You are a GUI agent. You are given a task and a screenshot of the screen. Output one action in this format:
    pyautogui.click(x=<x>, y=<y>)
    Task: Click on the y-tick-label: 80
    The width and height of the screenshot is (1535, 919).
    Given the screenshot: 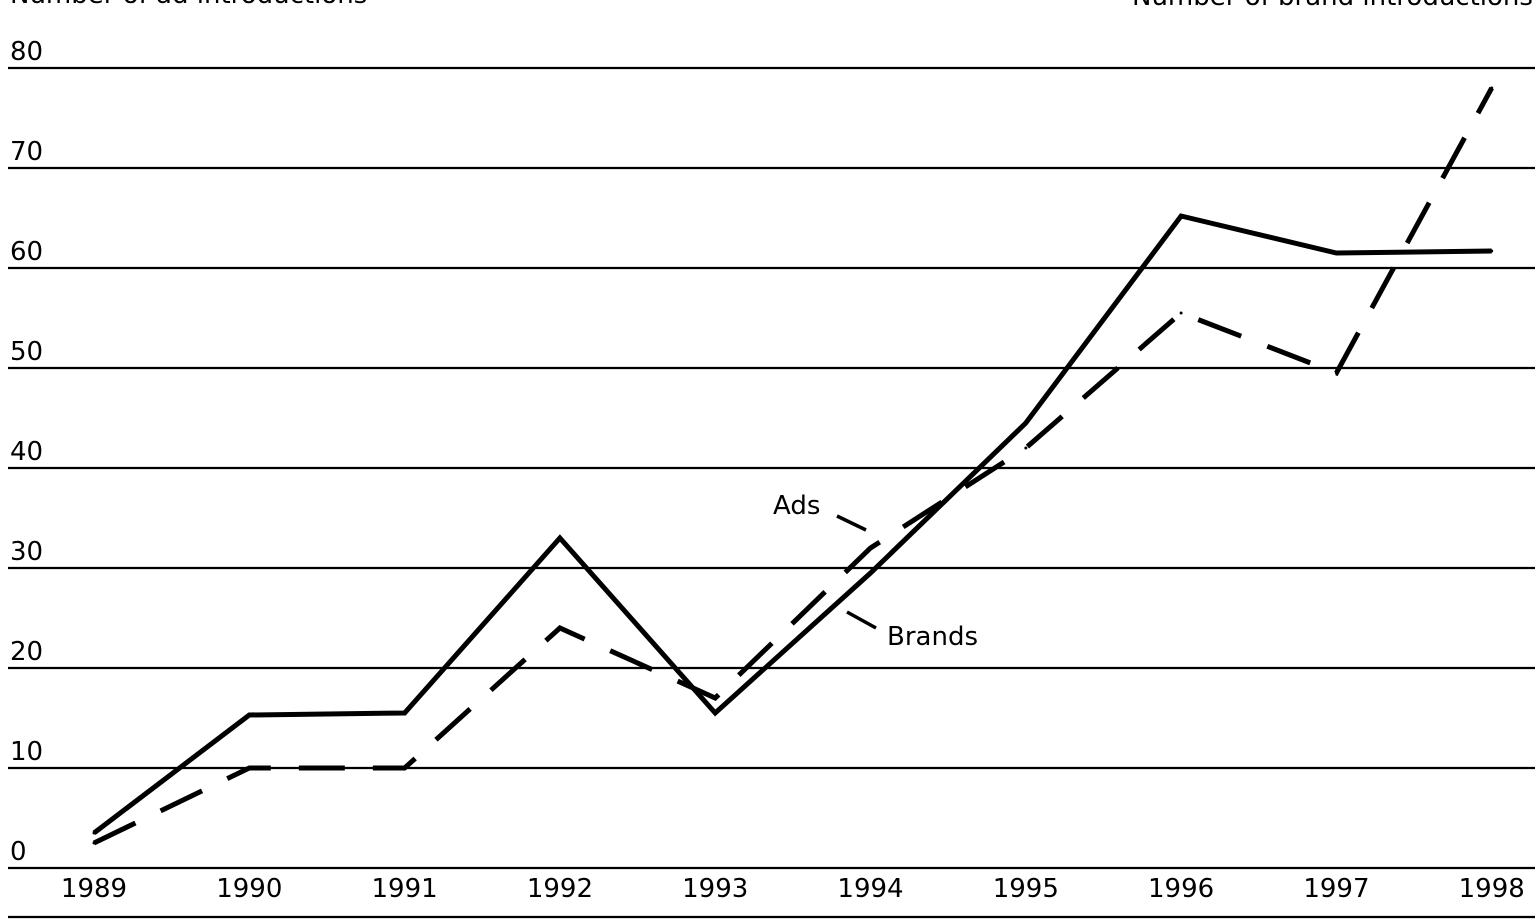 What is the action you would take?
    pyautogui.click(x=26, y=52)
    